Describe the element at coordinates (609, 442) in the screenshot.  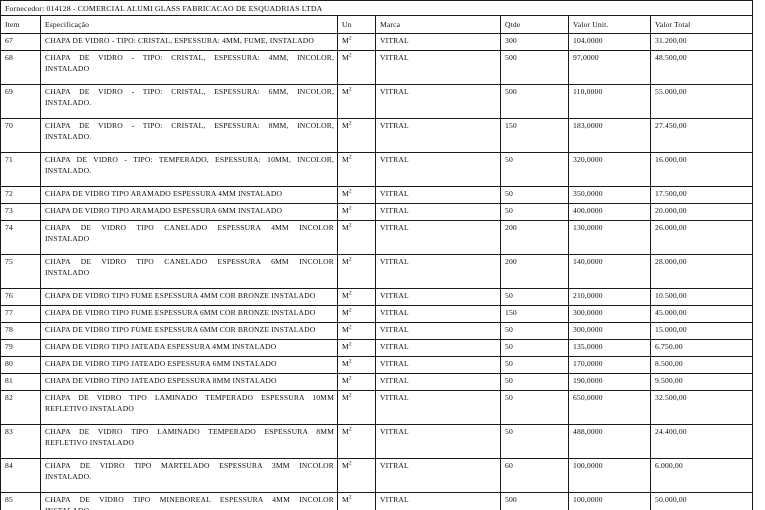
I see `cell-valor-unit: 488,0000` at that location.